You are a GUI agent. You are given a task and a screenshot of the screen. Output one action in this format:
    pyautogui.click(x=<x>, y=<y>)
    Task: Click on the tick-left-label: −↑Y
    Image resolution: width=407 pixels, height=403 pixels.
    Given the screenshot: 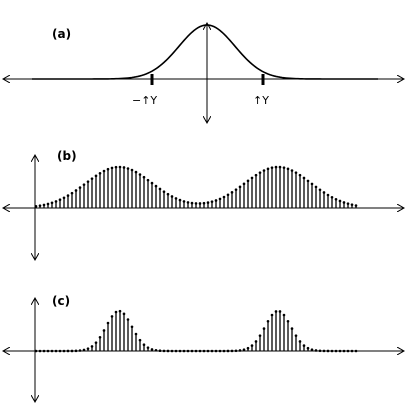 What is the action you would take?
    pyautogui.click(x=144, y=100)
    